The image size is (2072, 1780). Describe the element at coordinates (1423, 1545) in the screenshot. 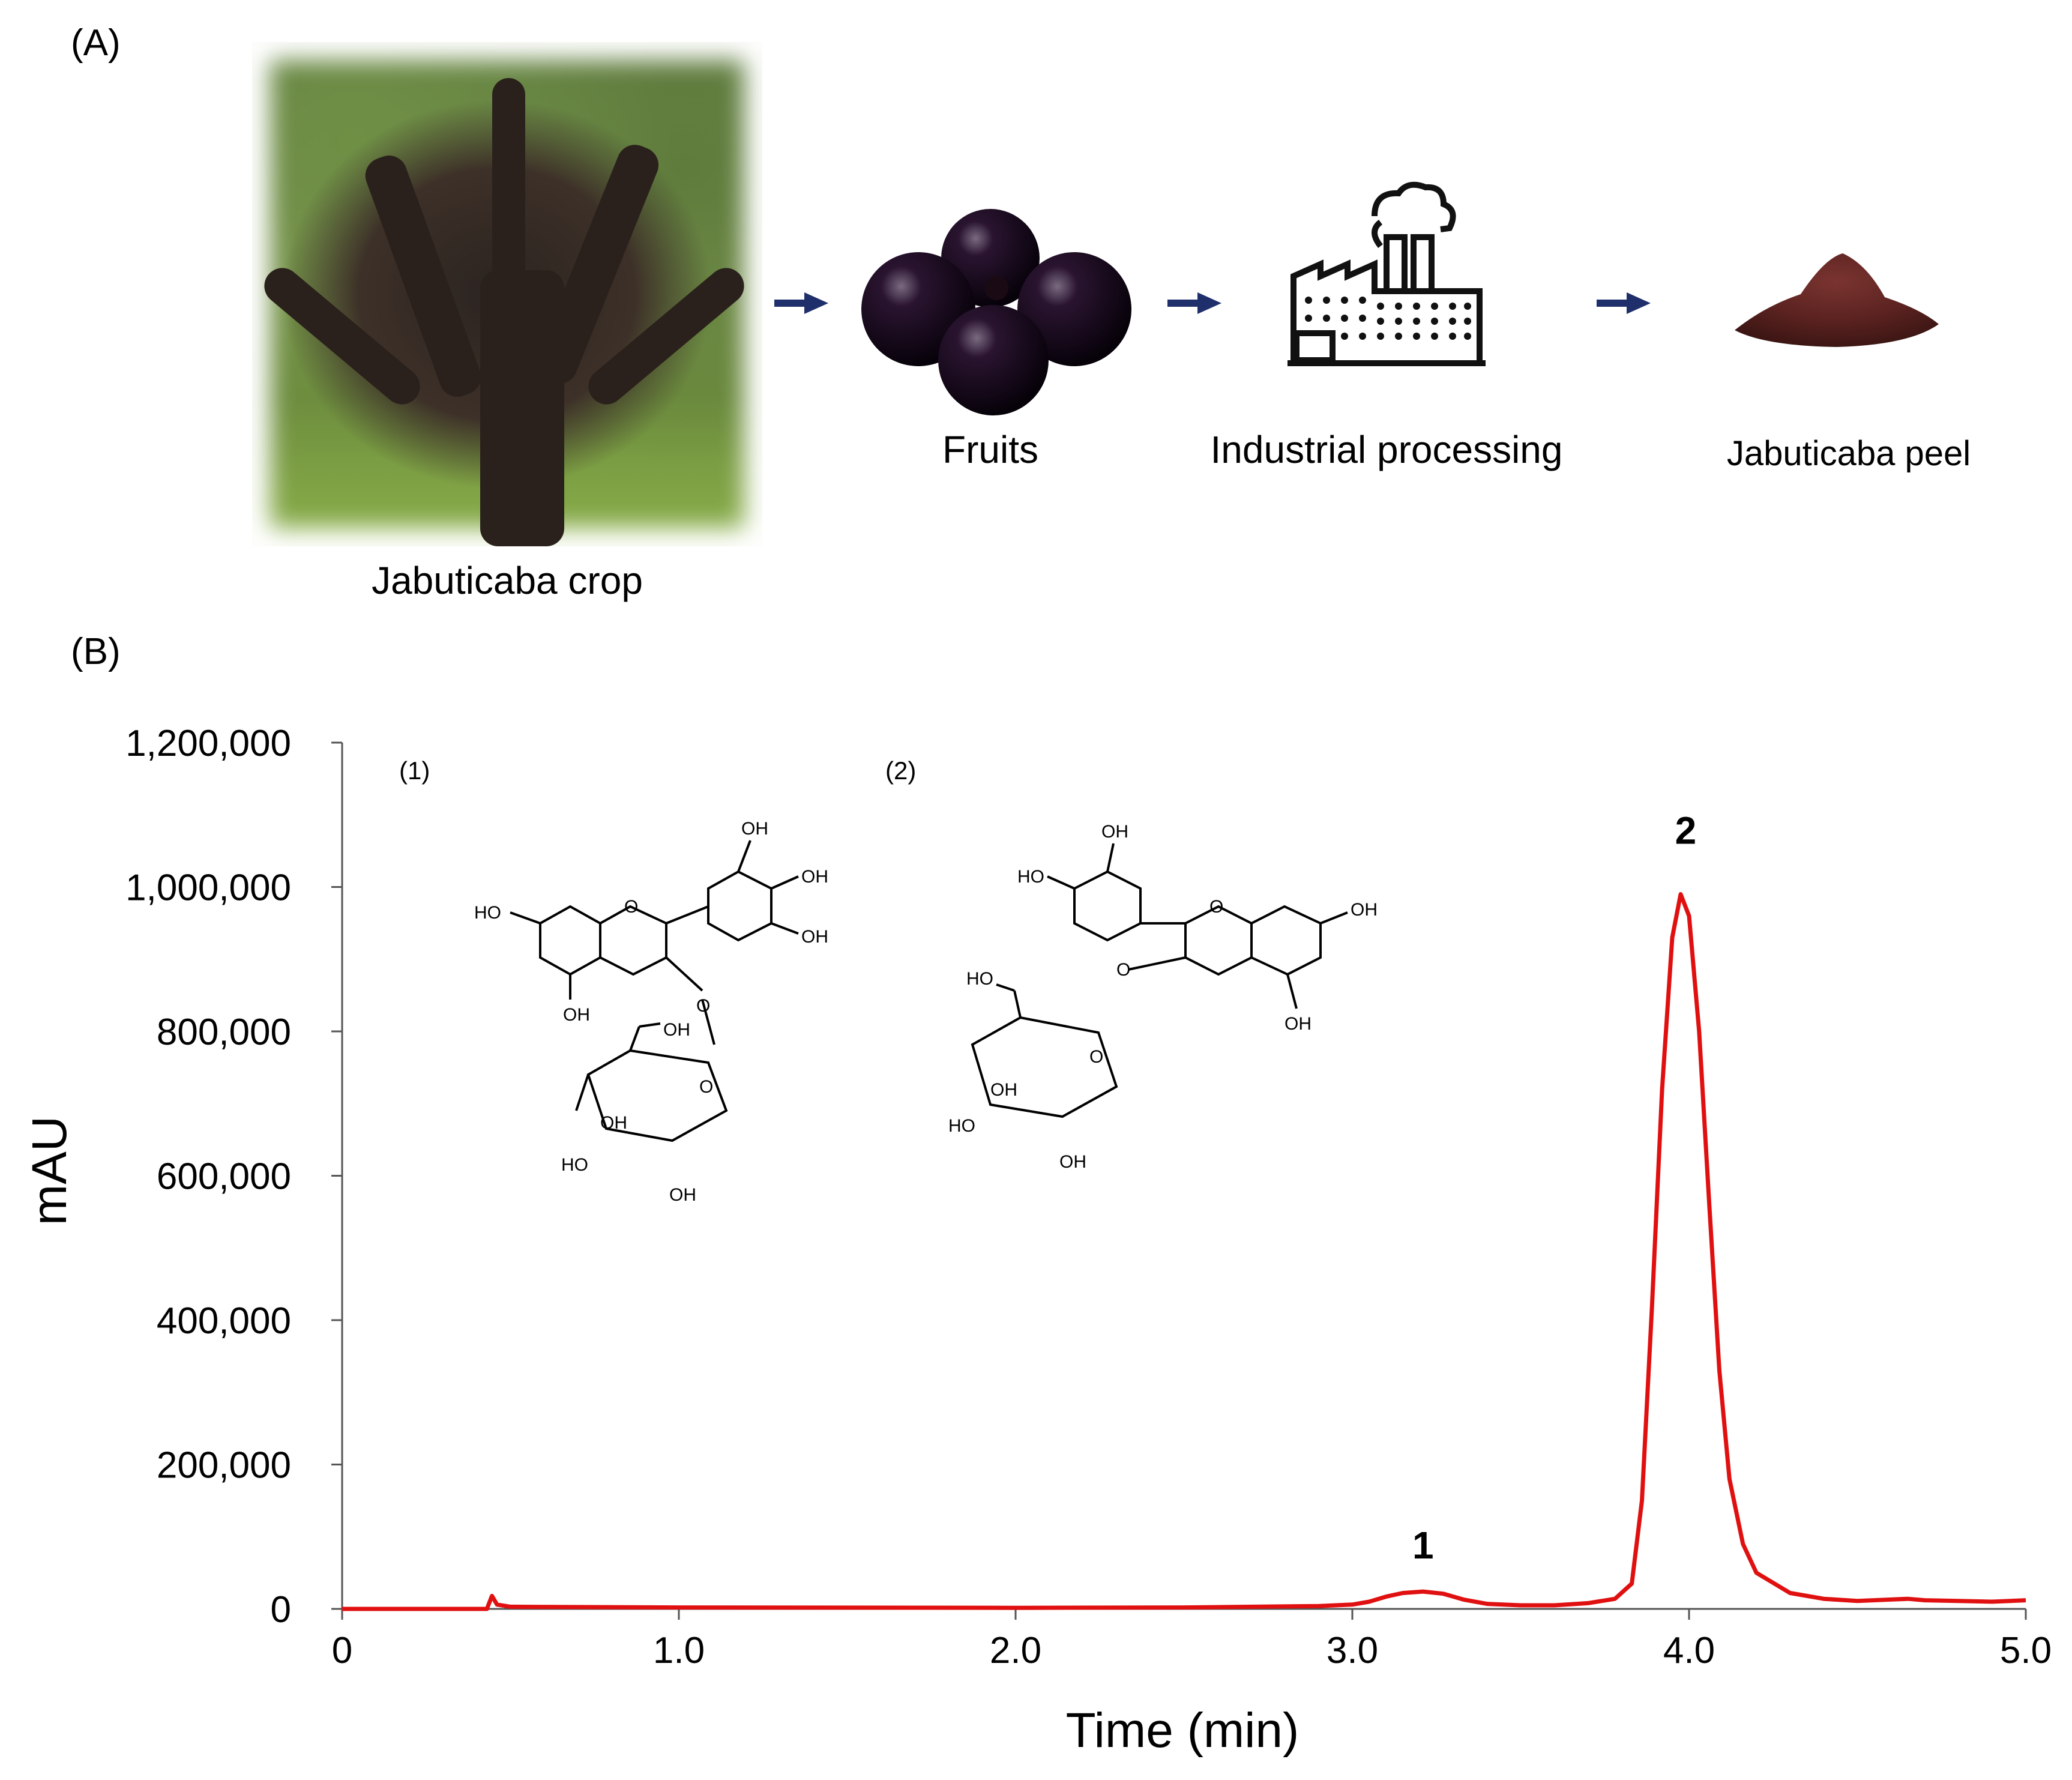

I see `peak-label: 1` at that location.